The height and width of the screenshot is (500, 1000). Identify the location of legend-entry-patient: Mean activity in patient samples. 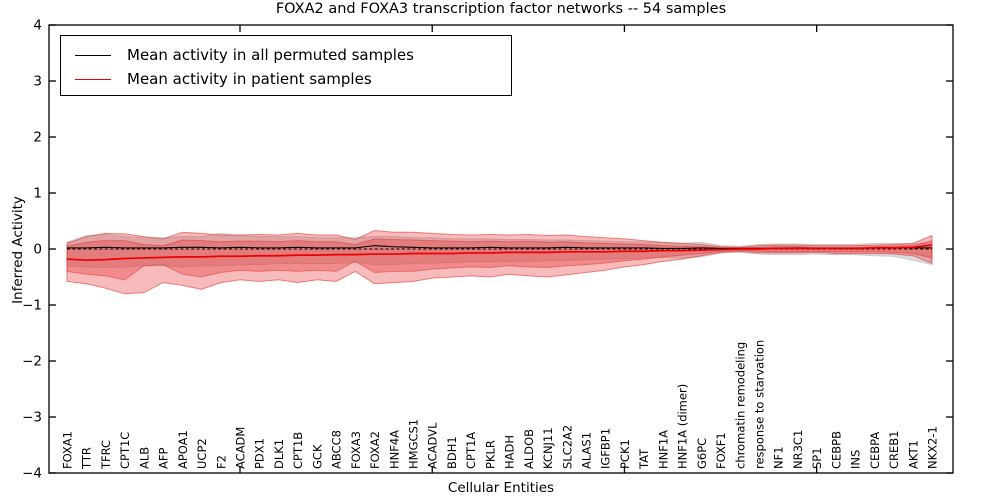
(286, 79).